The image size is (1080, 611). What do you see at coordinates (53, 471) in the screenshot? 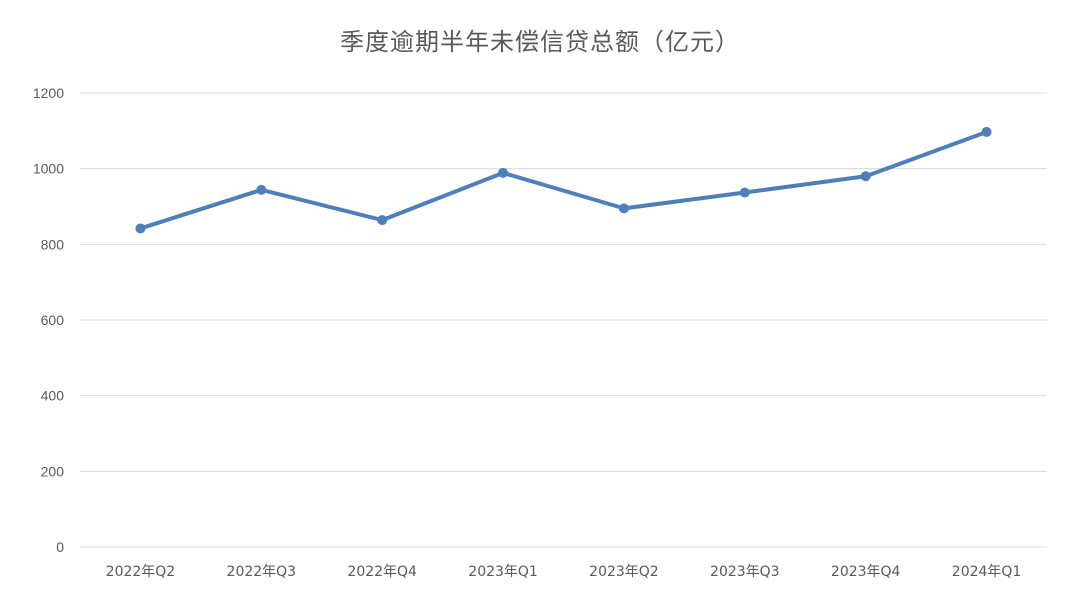
I see `y-tick-label: 200` at bounding box center [53, 471].